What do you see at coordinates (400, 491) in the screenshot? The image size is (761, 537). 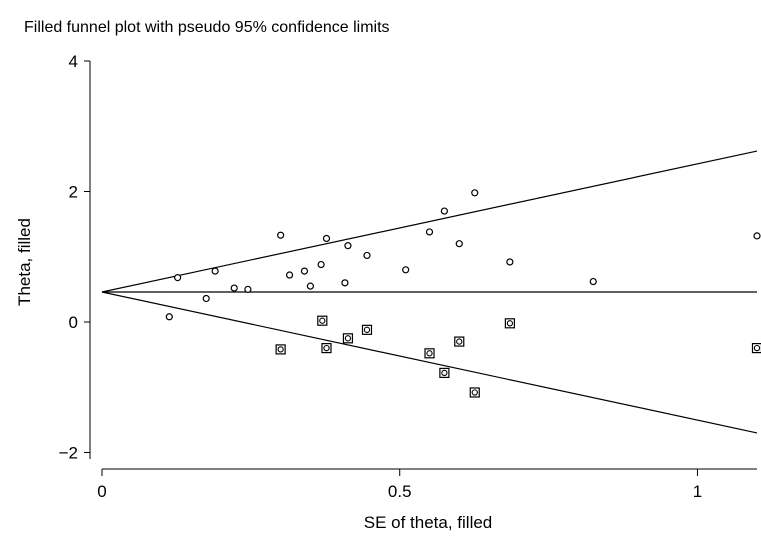 I see `x-tick-label: 0.5` at bounding box center [400, 491].